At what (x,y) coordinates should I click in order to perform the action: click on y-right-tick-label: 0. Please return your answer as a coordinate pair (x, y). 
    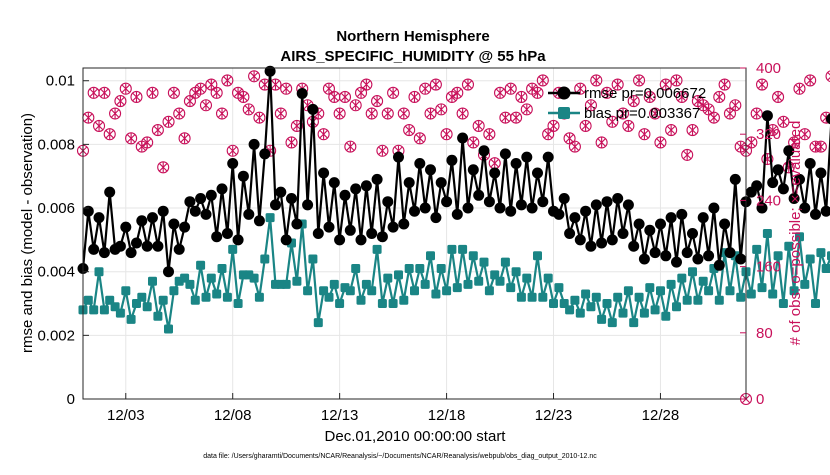
    Looking at the image, I should click on (760, 399).